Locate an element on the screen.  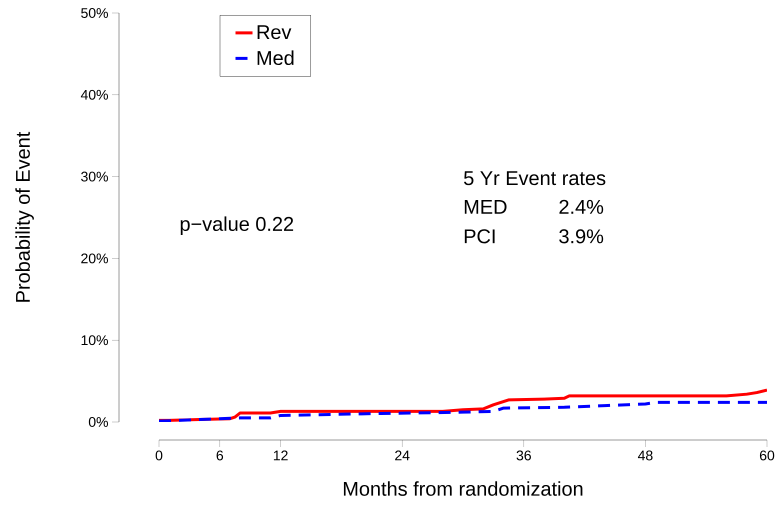
y-tick-label: 50% is located at coordinates (94, 13).